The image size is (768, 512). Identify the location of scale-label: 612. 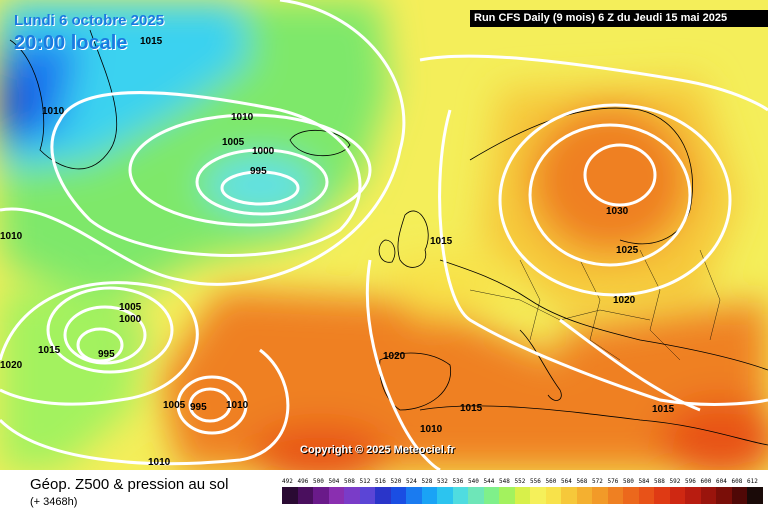
(752, 481).